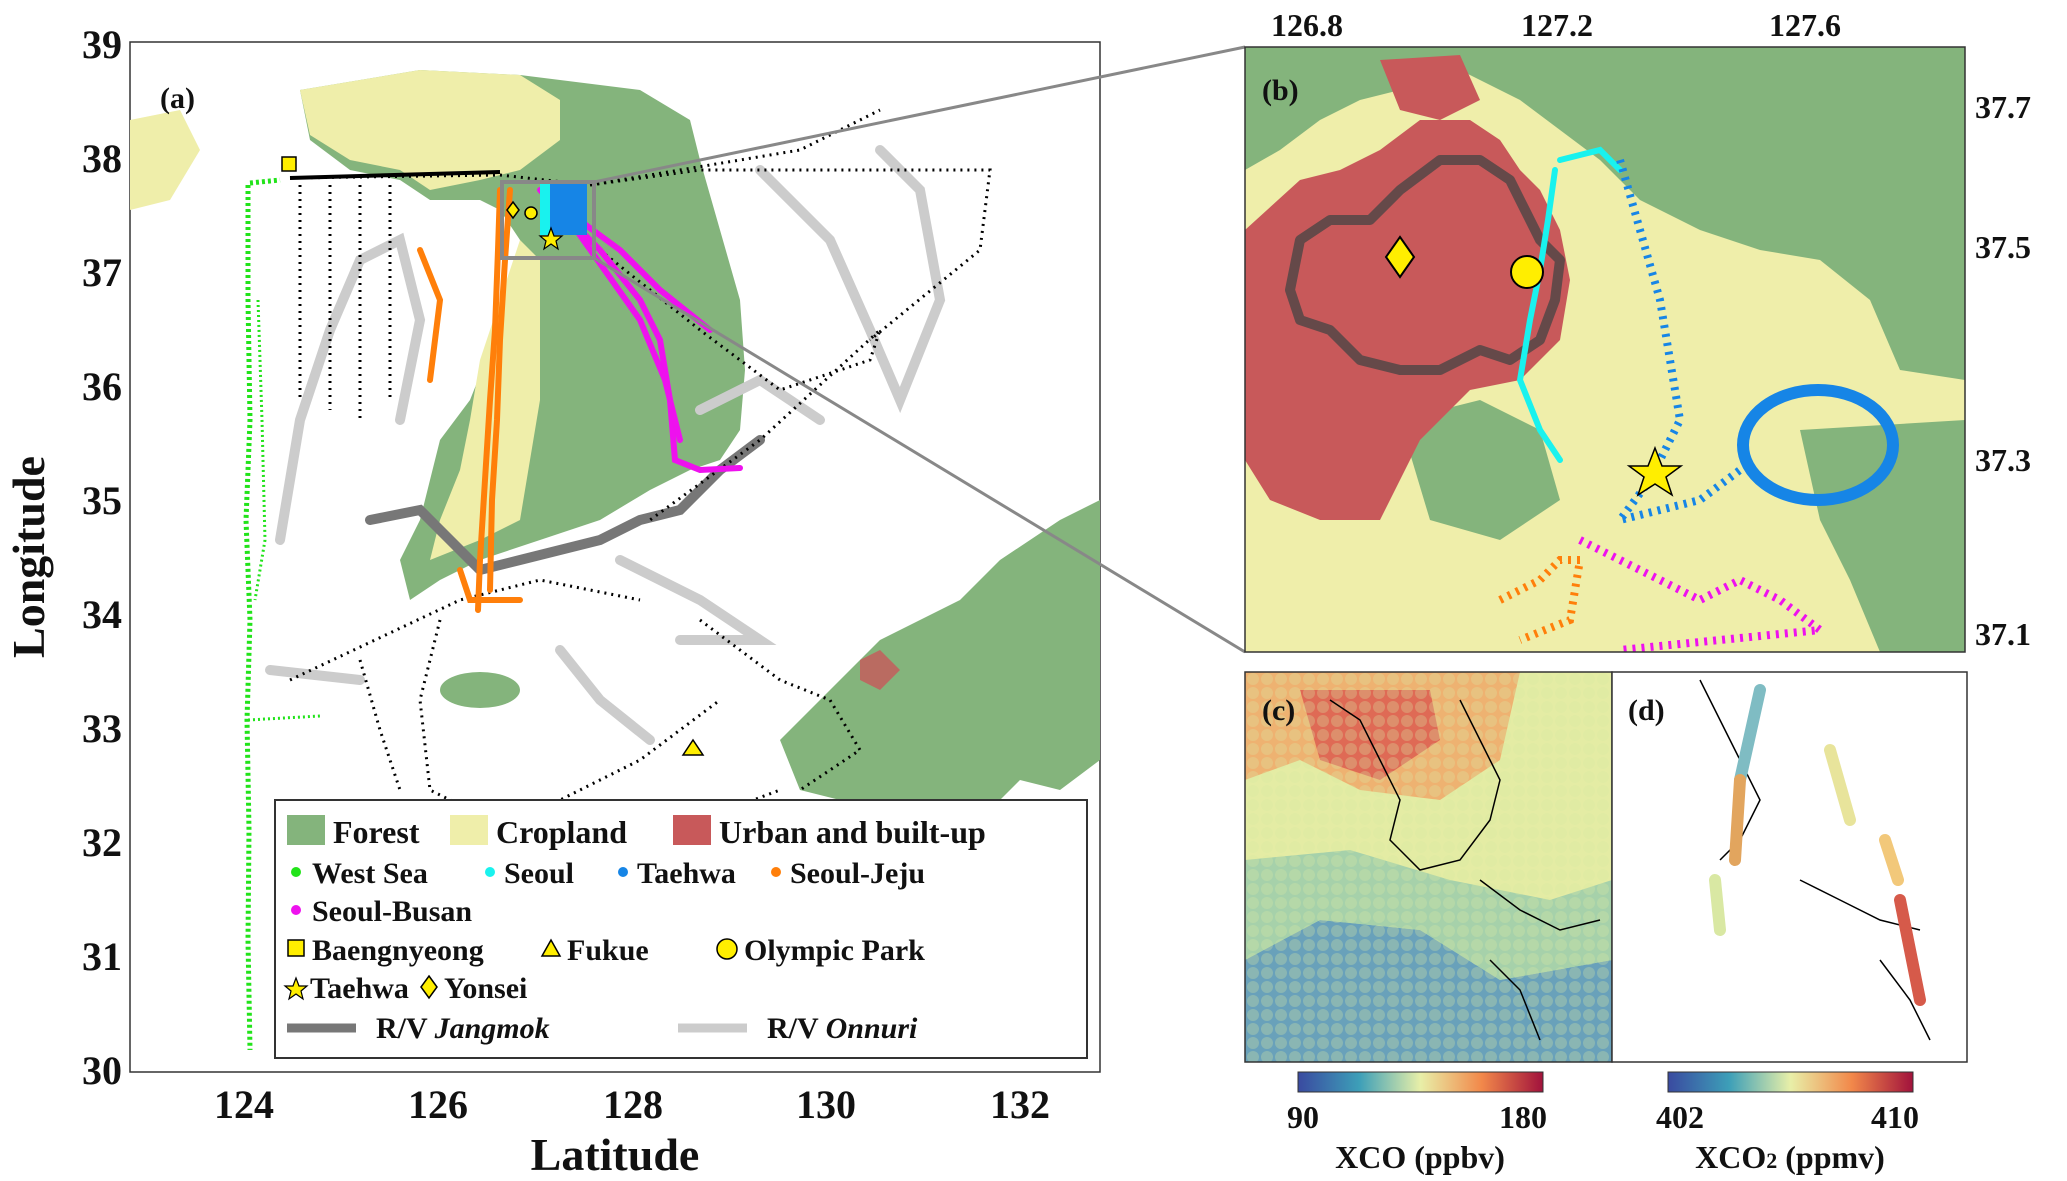  Describe the element at coordinates (177, 98) in the screenshot. I see `panel-a-label: (a)` at that location.